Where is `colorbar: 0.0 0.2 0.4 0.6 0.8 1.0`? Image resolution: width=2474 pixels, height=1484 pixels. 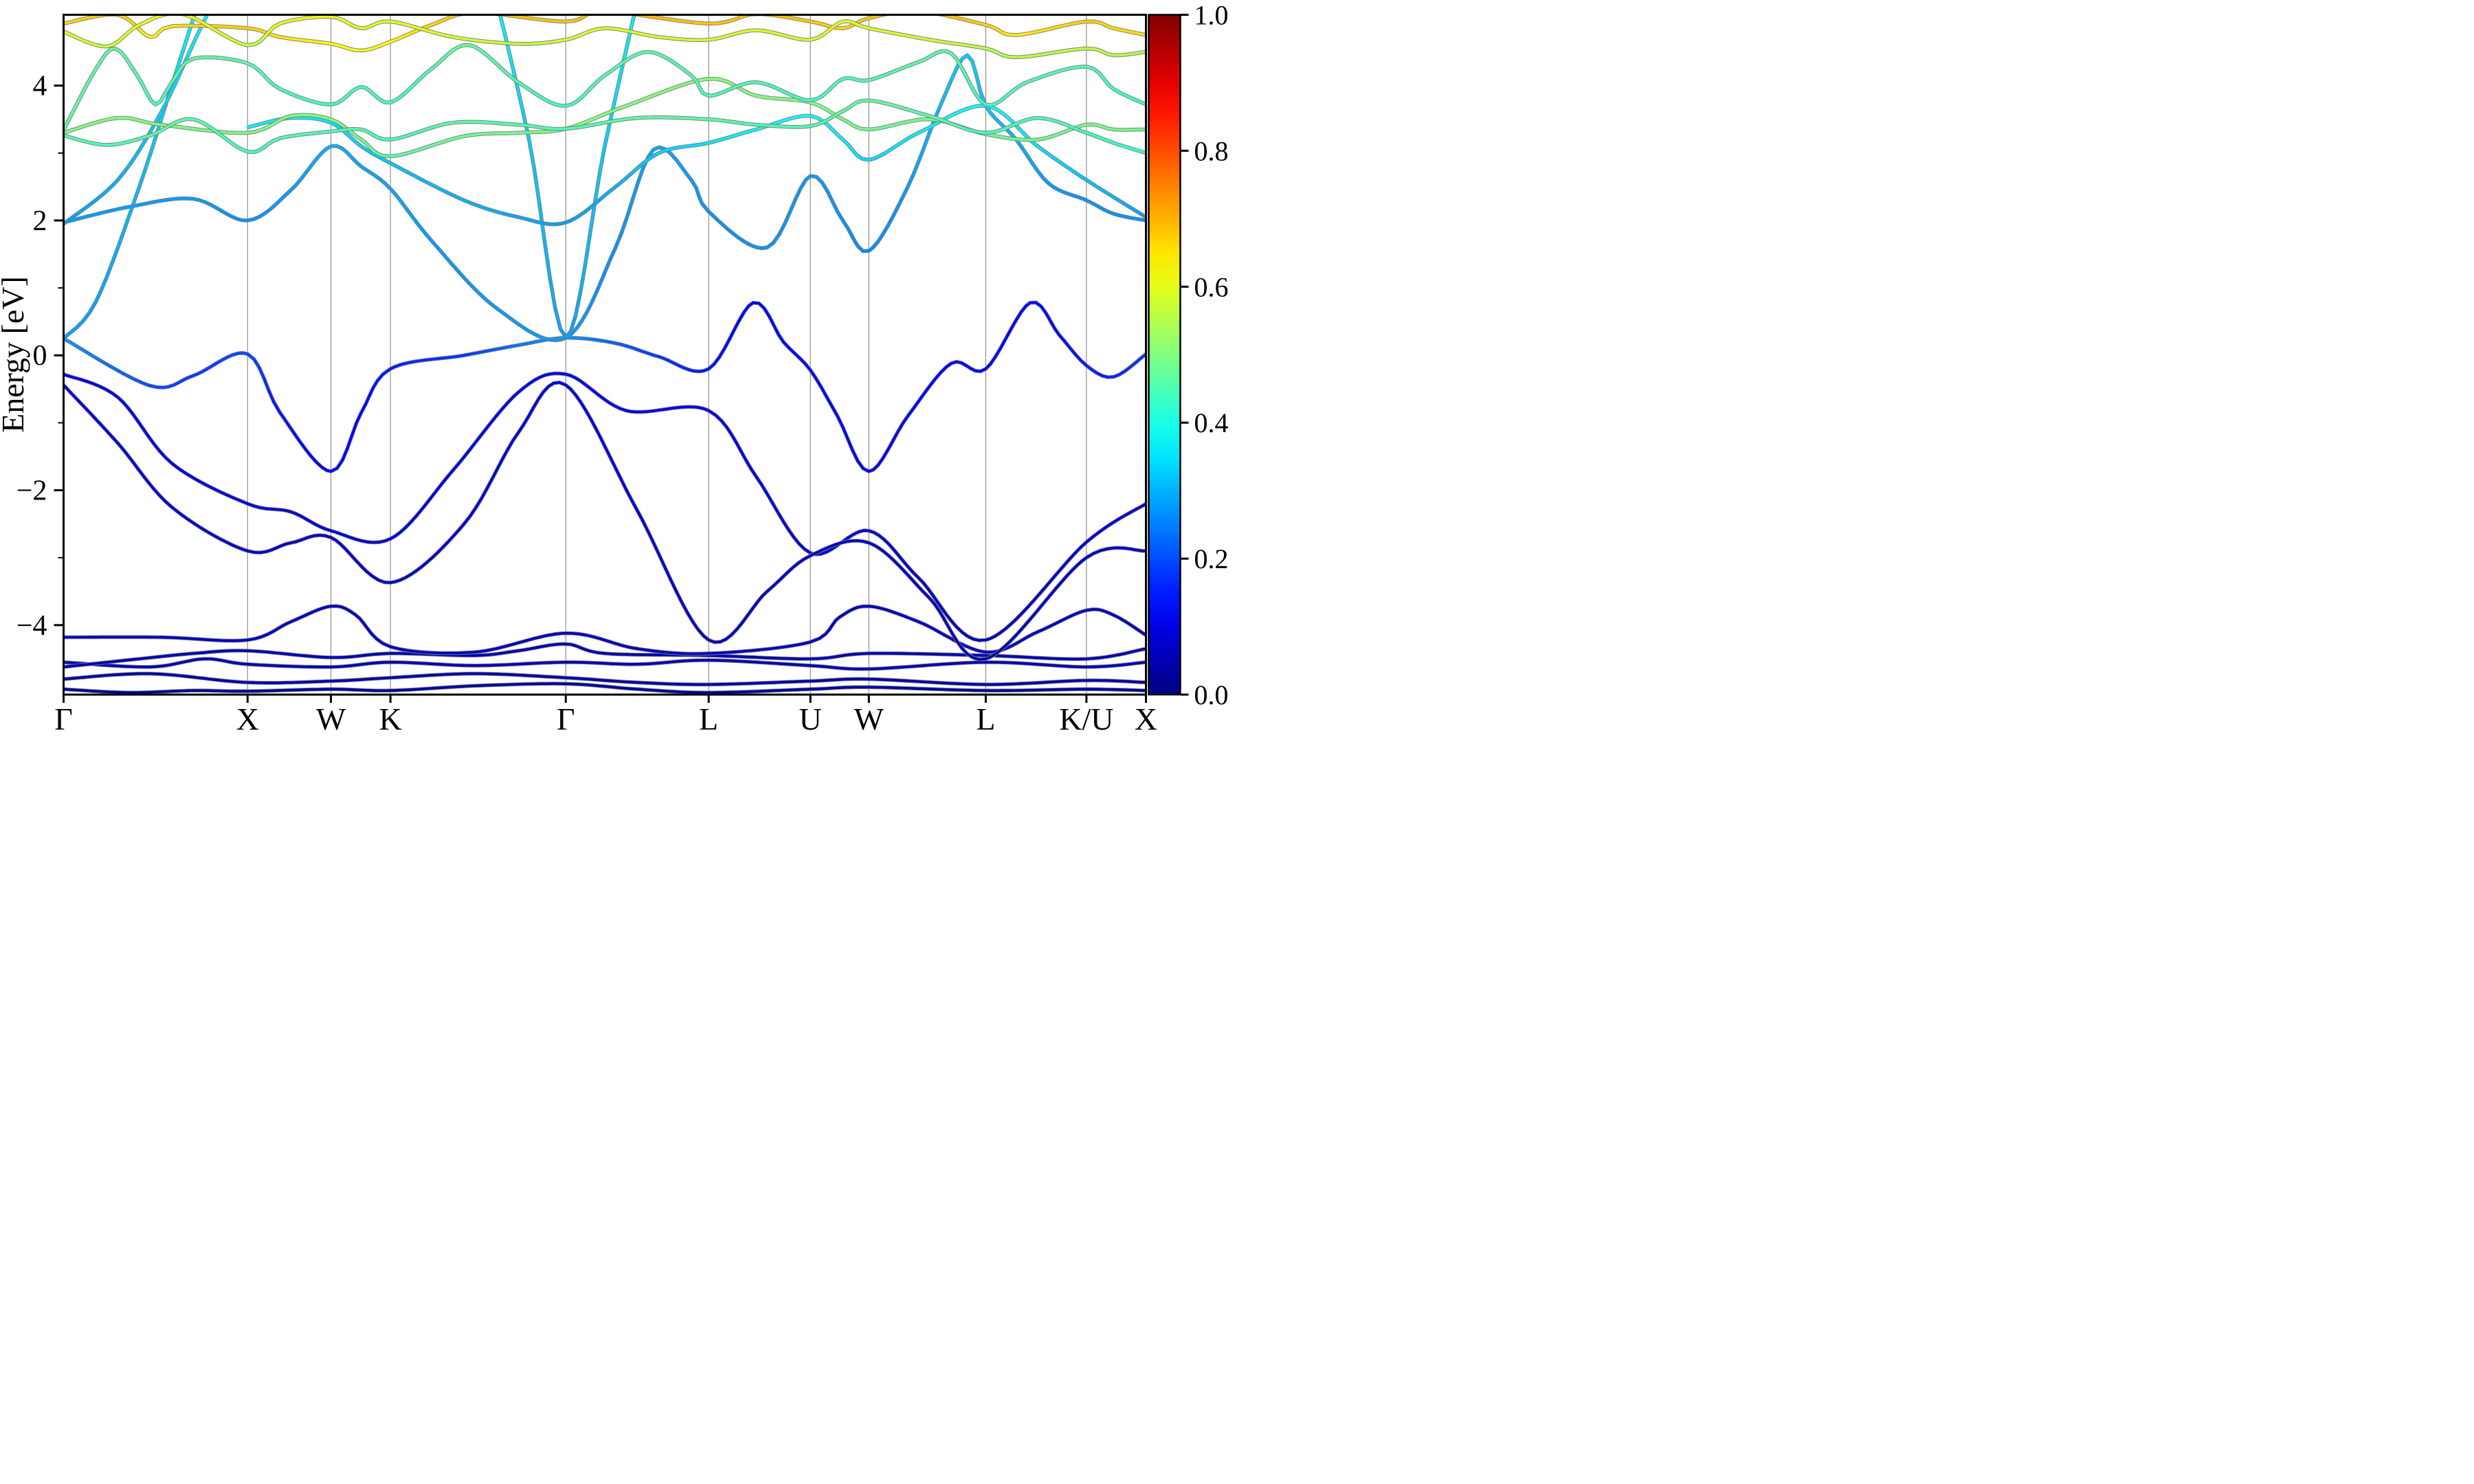
colorbar: 0.0 0.2 0.4 0.6 0.8 1.0 is located at coordinates (1188, 355).